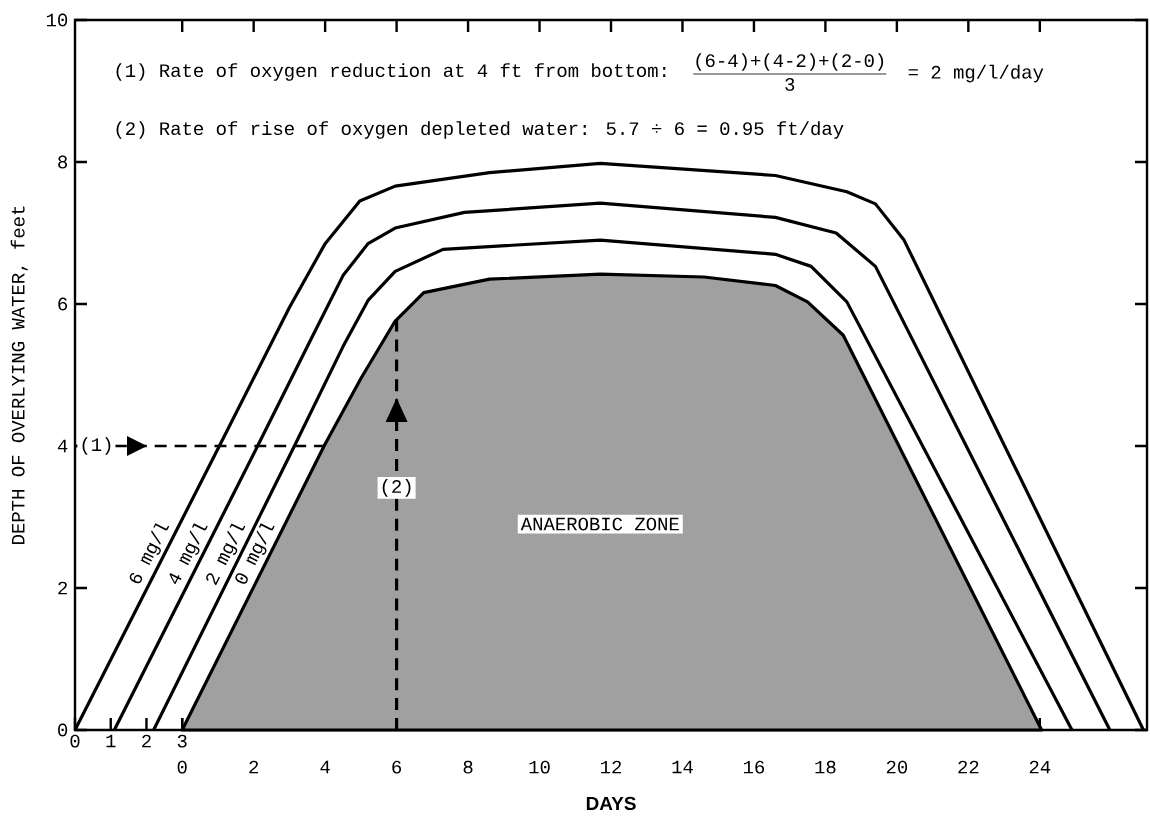 This screenshot has height=818, width=1150. What do you see at coordinates (968, 767) in the screenshot?
I see `x-tick-label: 22` at bounding box center [968, 767].